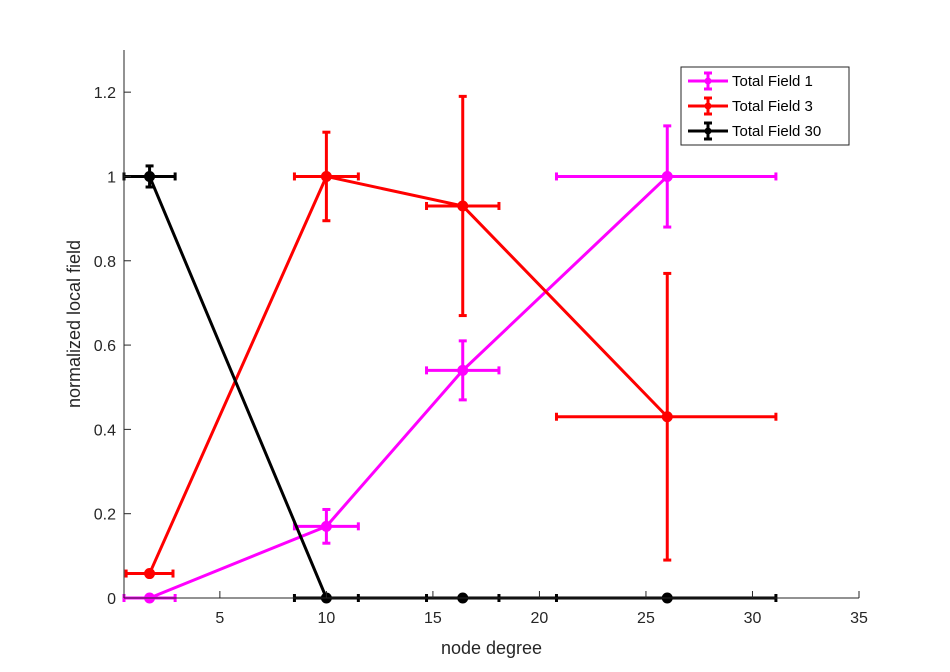 This screenshot has width=950, height=672. I want to click on y-tick-label: 0.6, so click(105, 346).